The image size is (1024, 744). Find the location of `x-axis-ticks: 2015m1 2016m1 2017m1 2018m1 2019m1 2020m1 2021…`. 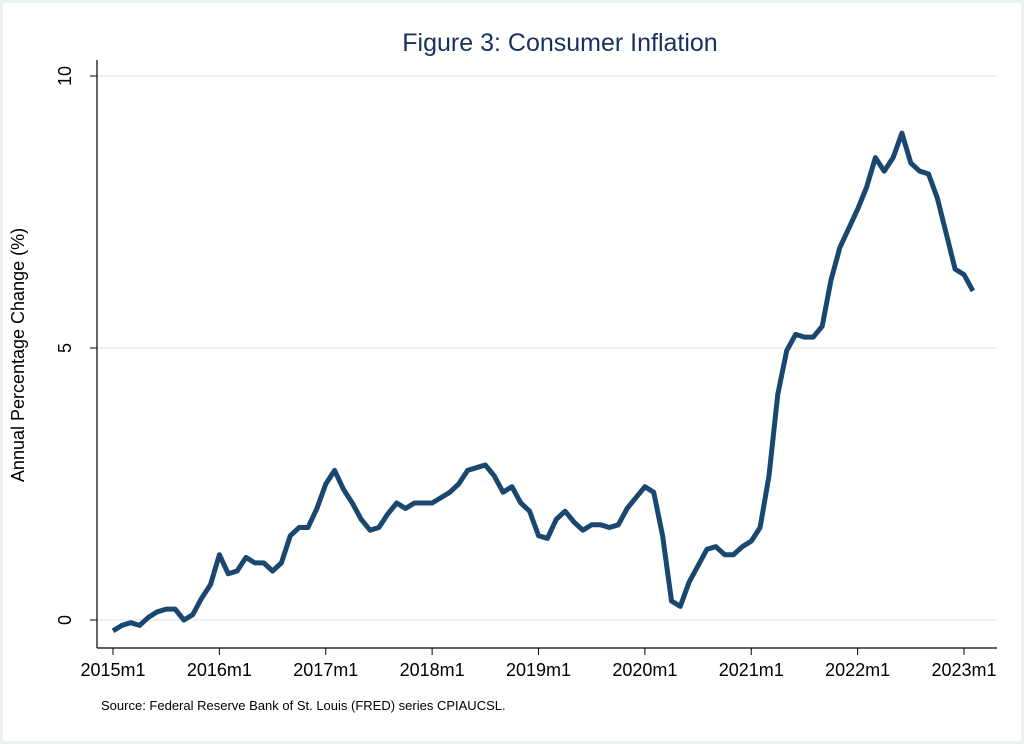

x-axis-ticks: 2015m1 2016m1 2017m1 2018m1 2019m1 2020m1 2021… is located at coordinates (538, 664).